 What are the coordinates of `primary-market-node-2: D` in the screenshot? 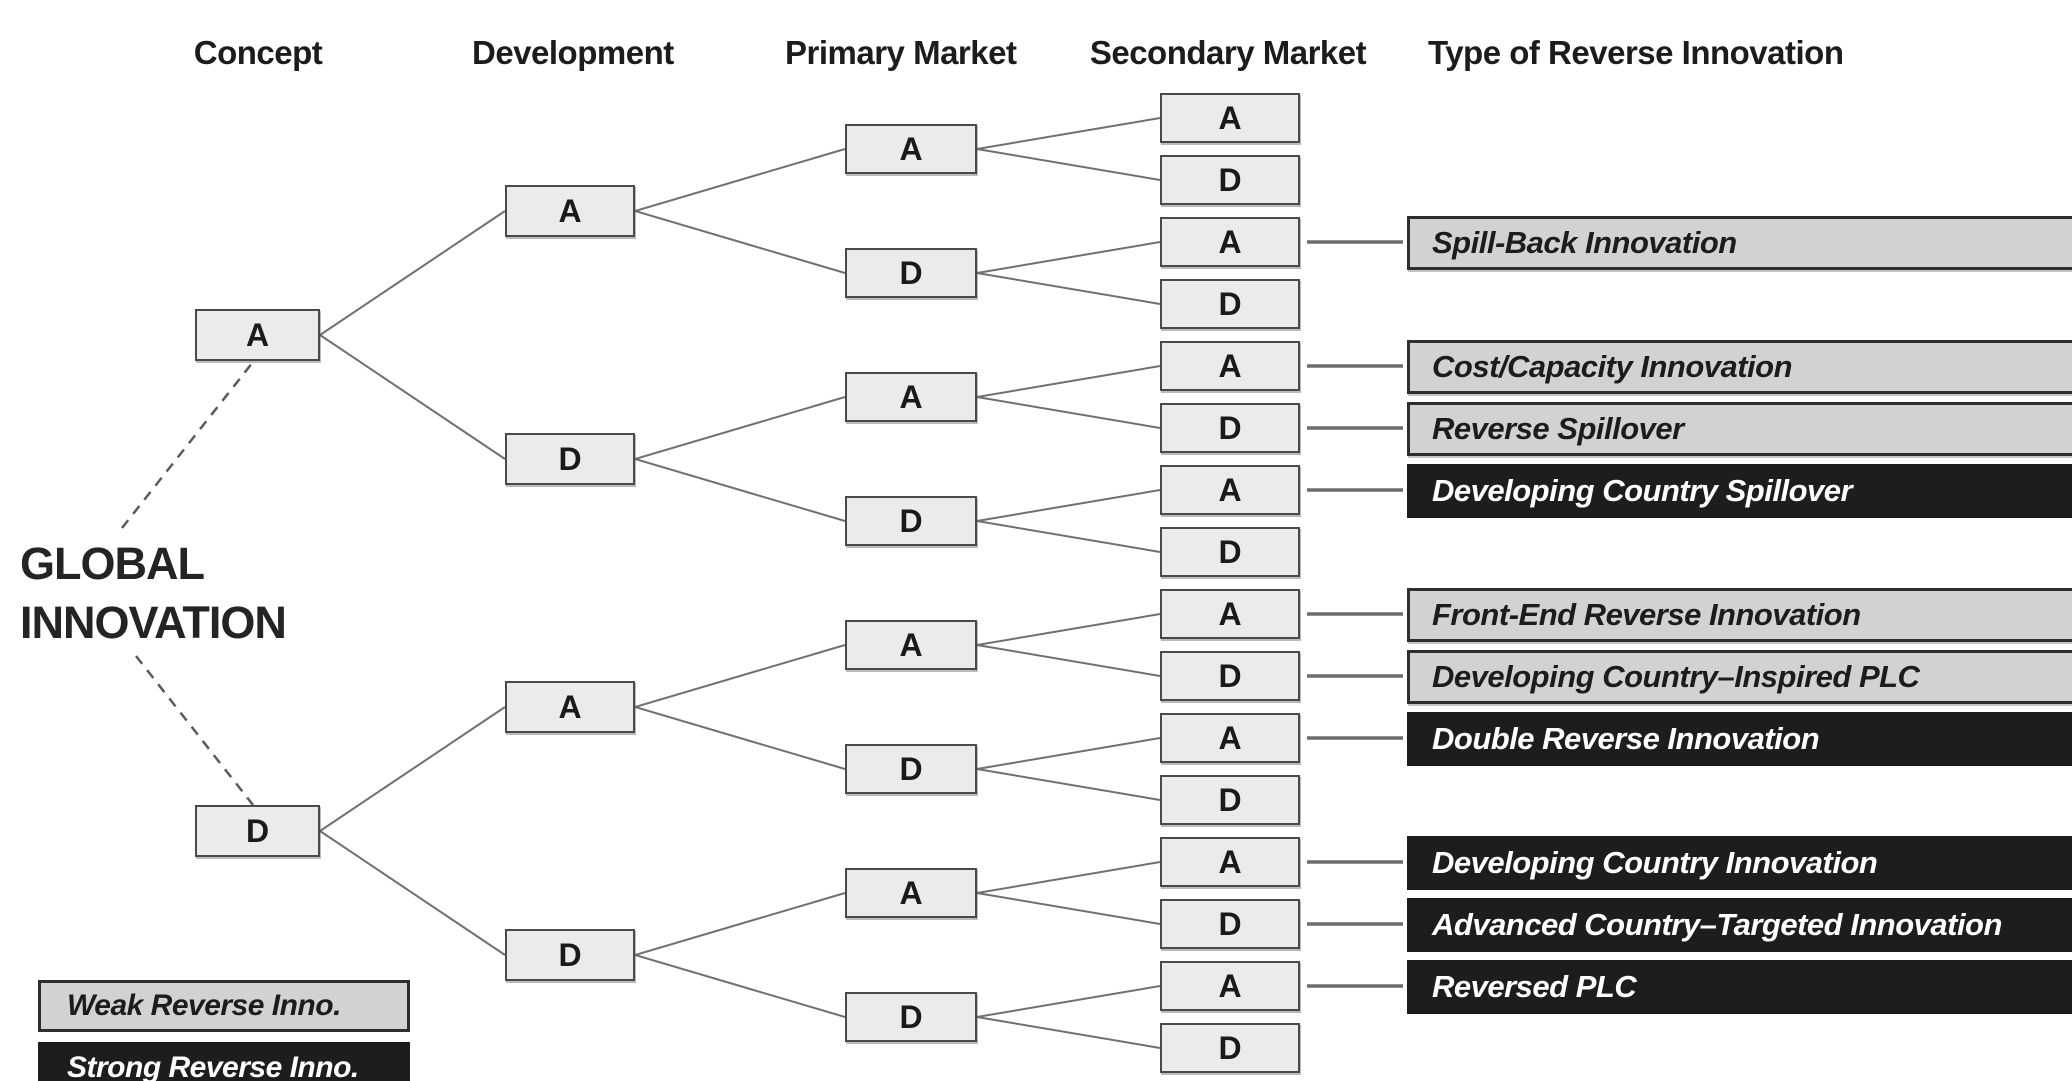 It's located at (911, 273).